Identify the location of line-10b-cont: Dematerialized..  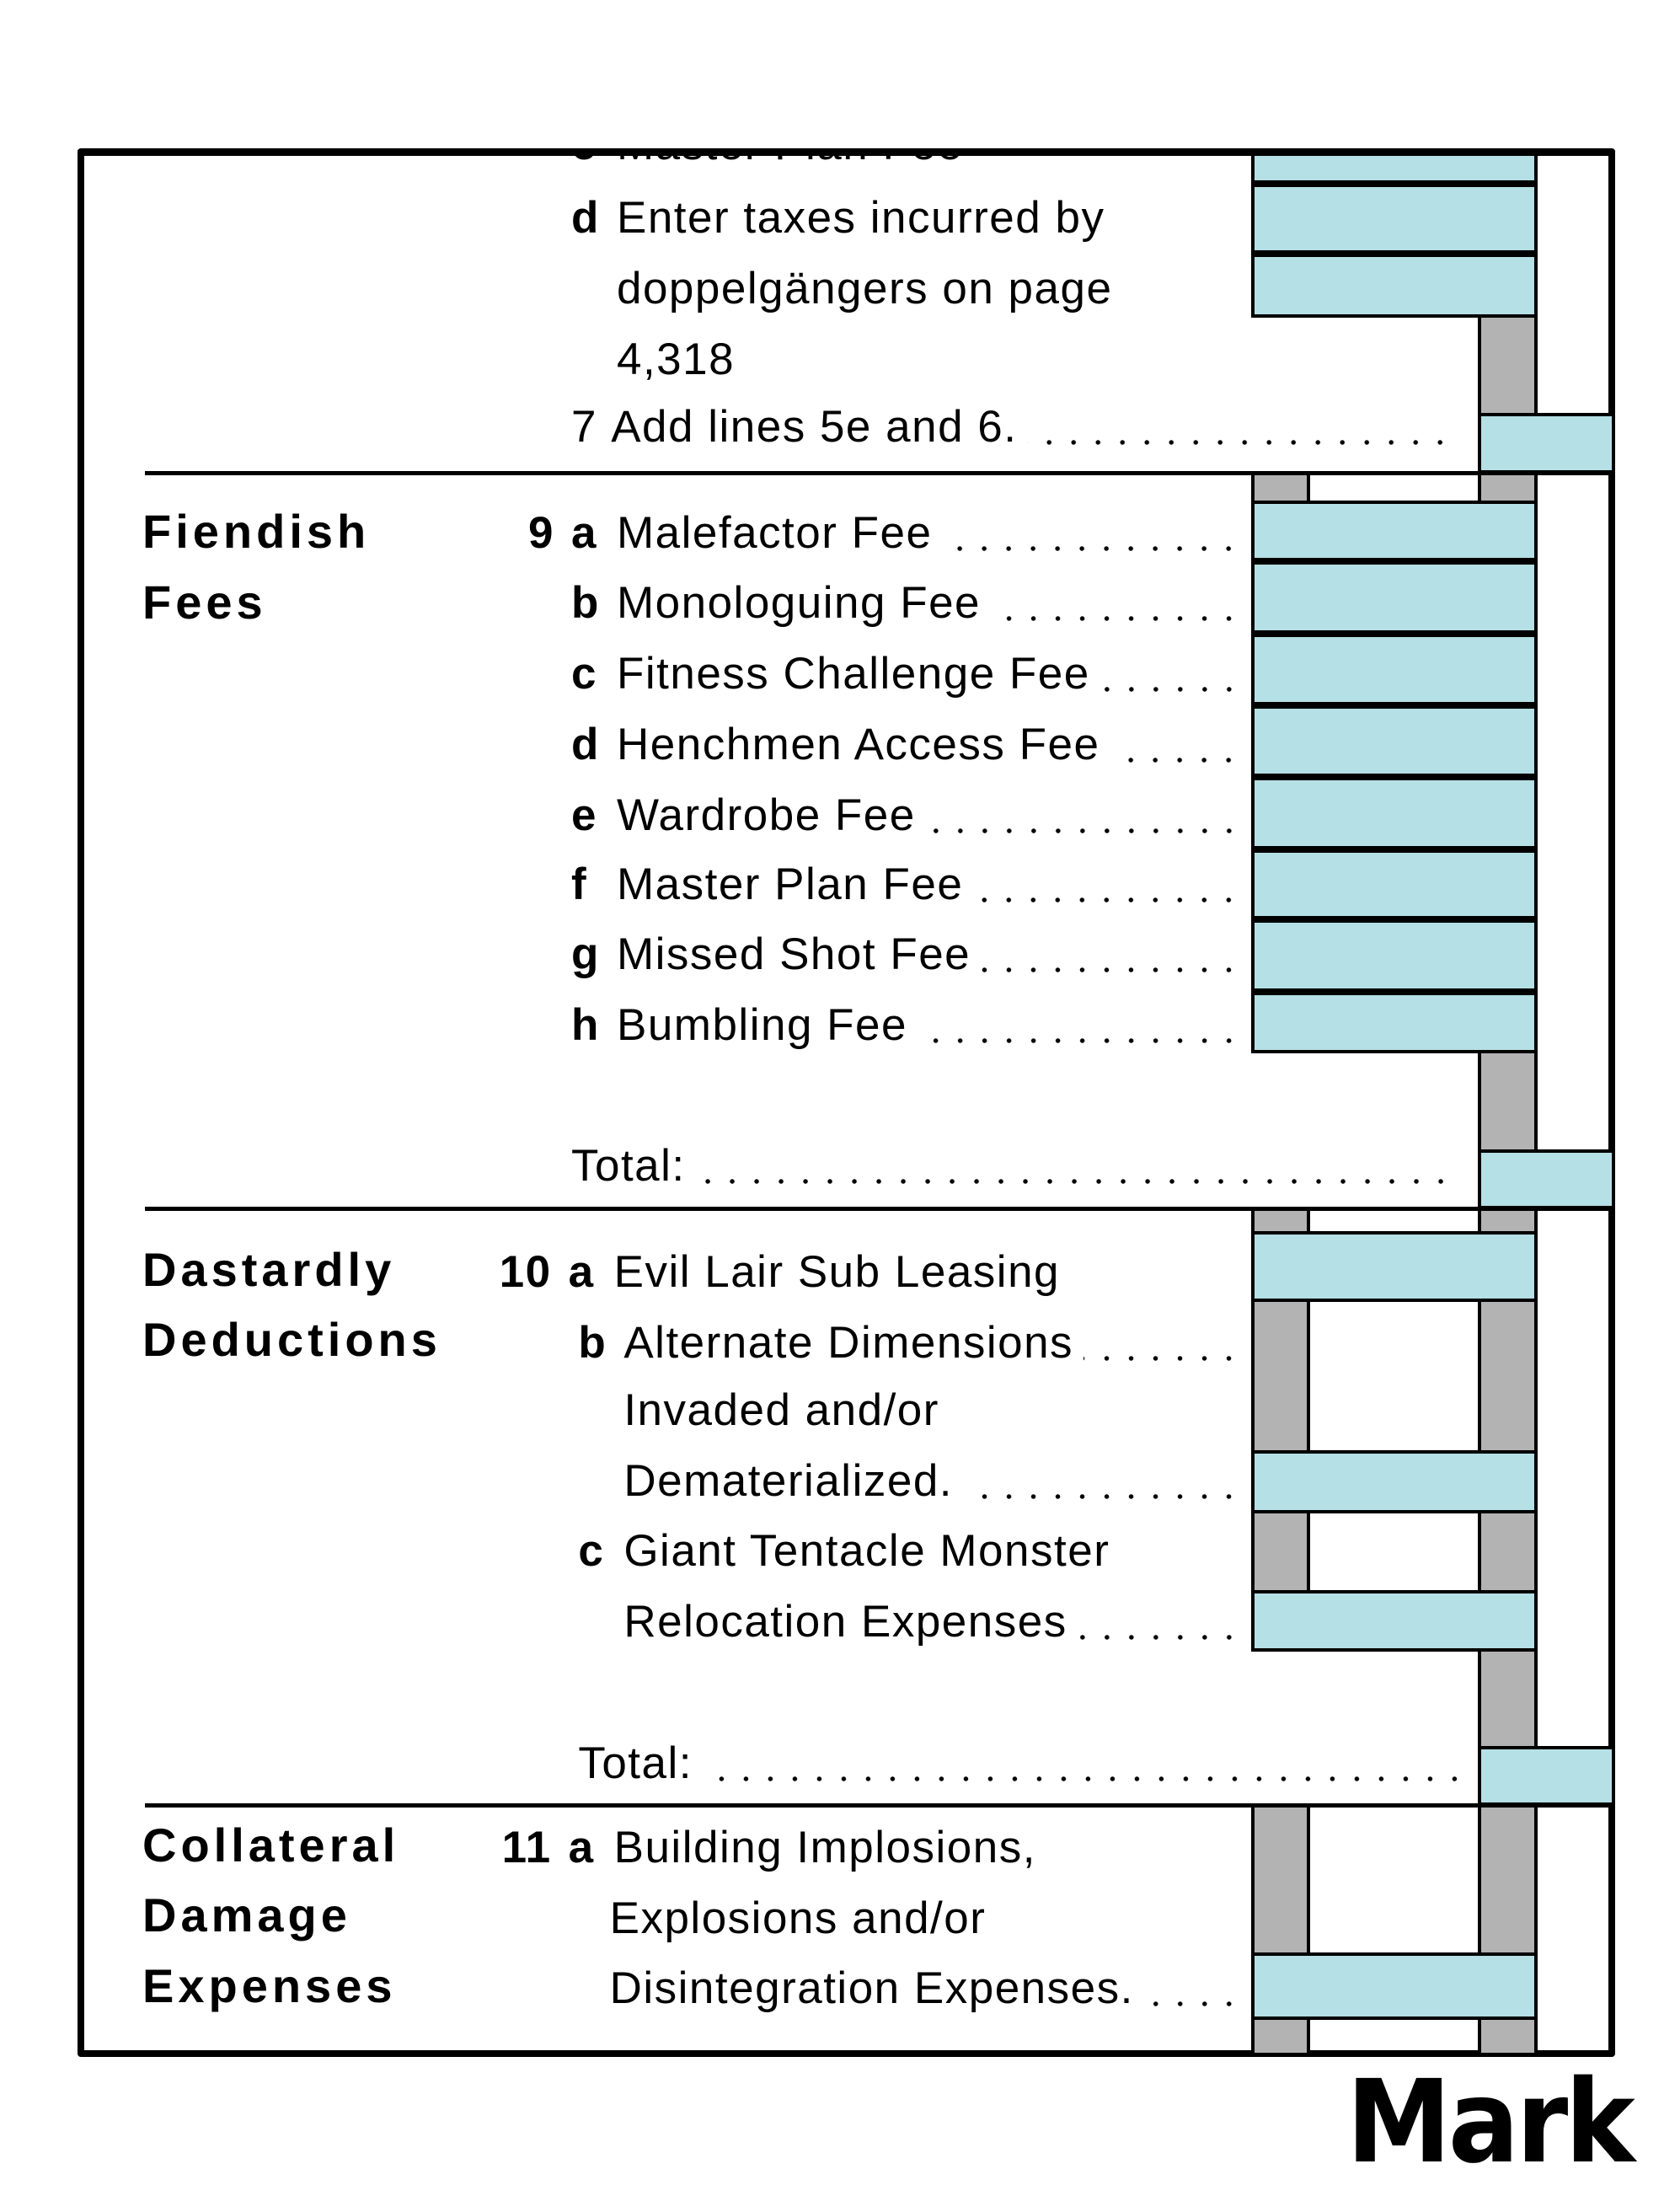
(910, 1481).